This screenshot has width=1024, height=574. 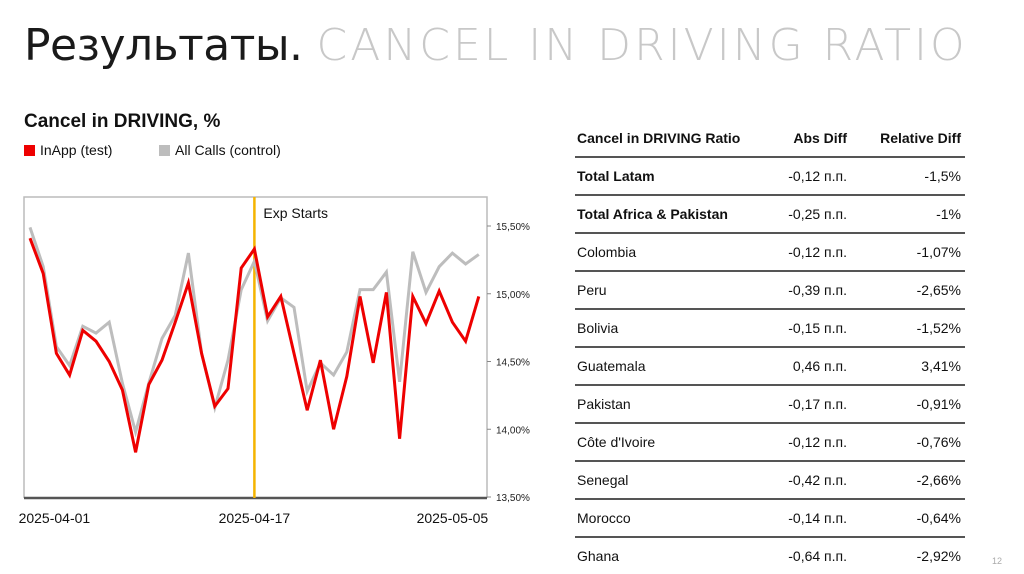 I want to click on row-abs-diff: -0,42 п.п., so click(x=817, y=480).